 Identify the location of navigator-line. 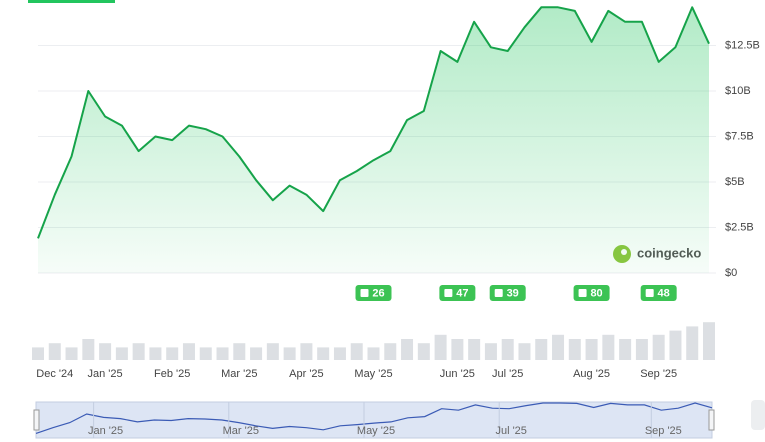
(374, 418).